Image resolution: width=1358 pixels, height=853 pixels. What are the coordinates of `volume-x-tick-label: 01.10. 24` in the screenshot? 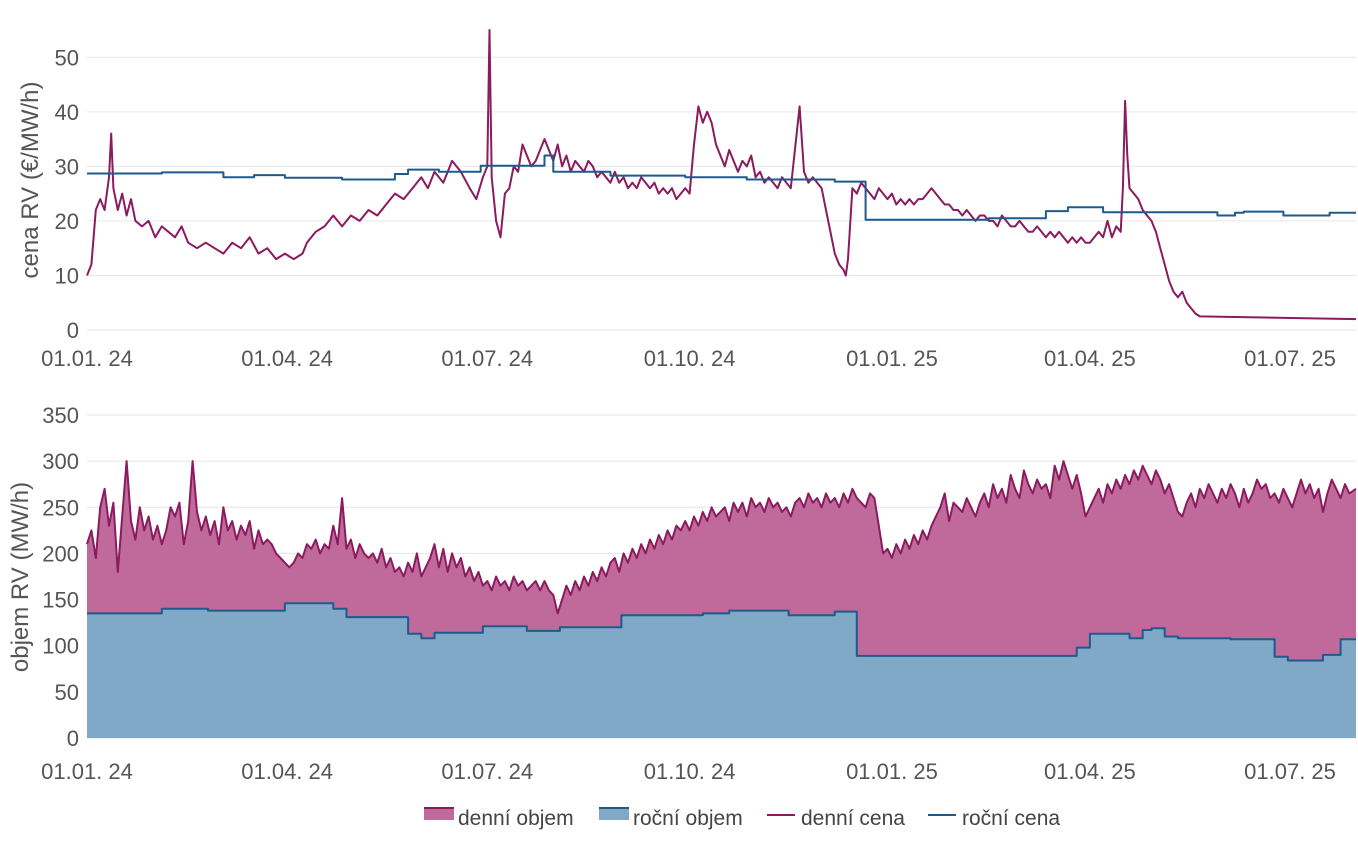 It's located at (690, 771).